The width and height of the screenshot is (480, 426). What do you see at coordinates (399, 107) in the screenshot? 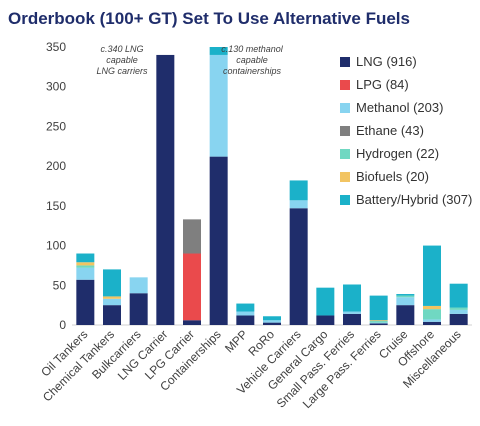
I see `legend-label: Methanol (203)` at bounding box center [399, 107].